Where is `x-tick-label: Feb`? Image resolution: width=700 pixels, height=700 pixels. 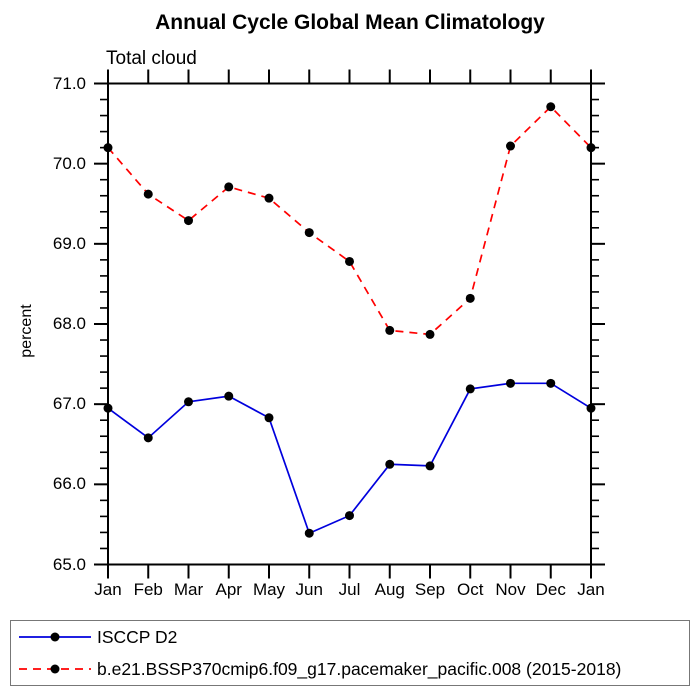
x-tick-label: Feb is located at coordinates (148, 589).